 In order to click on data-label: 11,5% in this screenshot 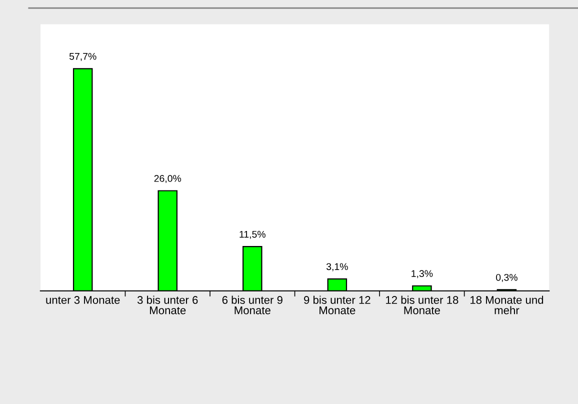, I will do `click(253, 234)`.